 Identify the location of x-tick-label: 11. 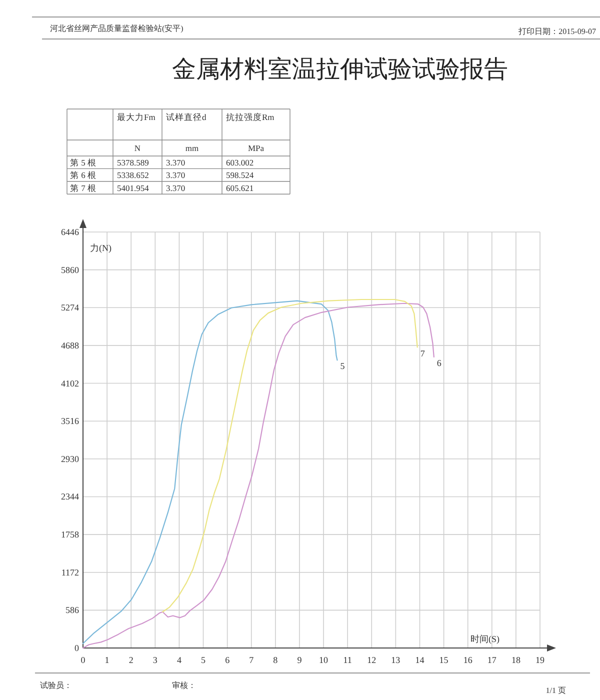
(347, 660).